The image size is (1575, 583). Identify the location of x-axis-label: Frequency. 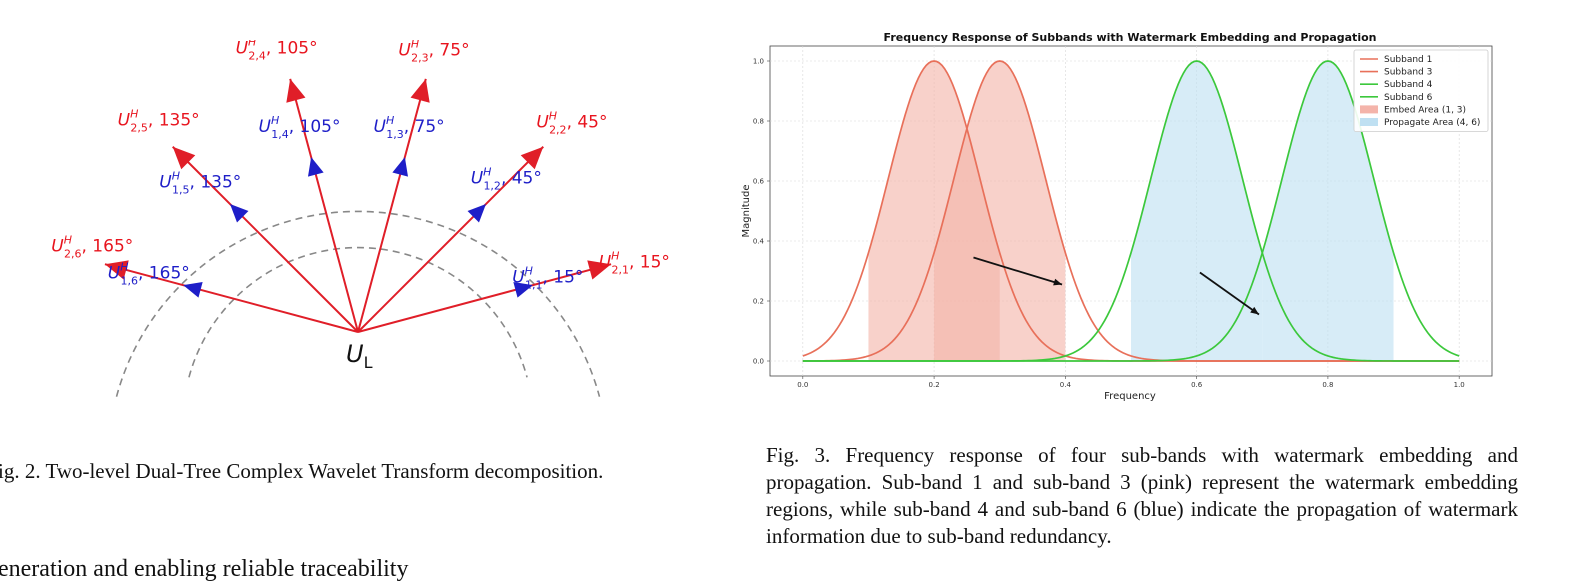
(1130, 396).